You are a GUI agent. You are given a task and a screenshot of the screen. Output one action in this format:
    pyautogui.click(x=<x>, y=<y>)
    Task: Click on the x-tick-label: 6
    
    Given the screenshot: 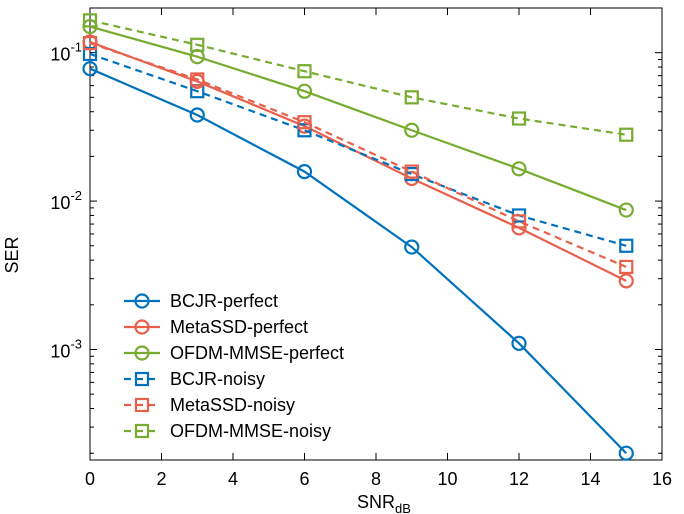 What is the action you would take?
    pyautogui.click(x=304, y=479)
    